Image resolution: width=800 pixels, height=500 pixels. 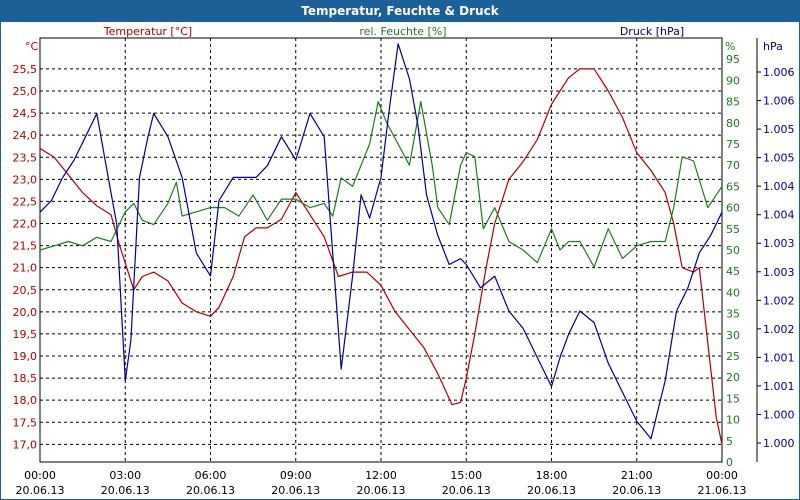 What do you see at coordinates (25, 312) in the screenshot?
I see `left-tick-label: 20,0` at bounding box center [25, 312].